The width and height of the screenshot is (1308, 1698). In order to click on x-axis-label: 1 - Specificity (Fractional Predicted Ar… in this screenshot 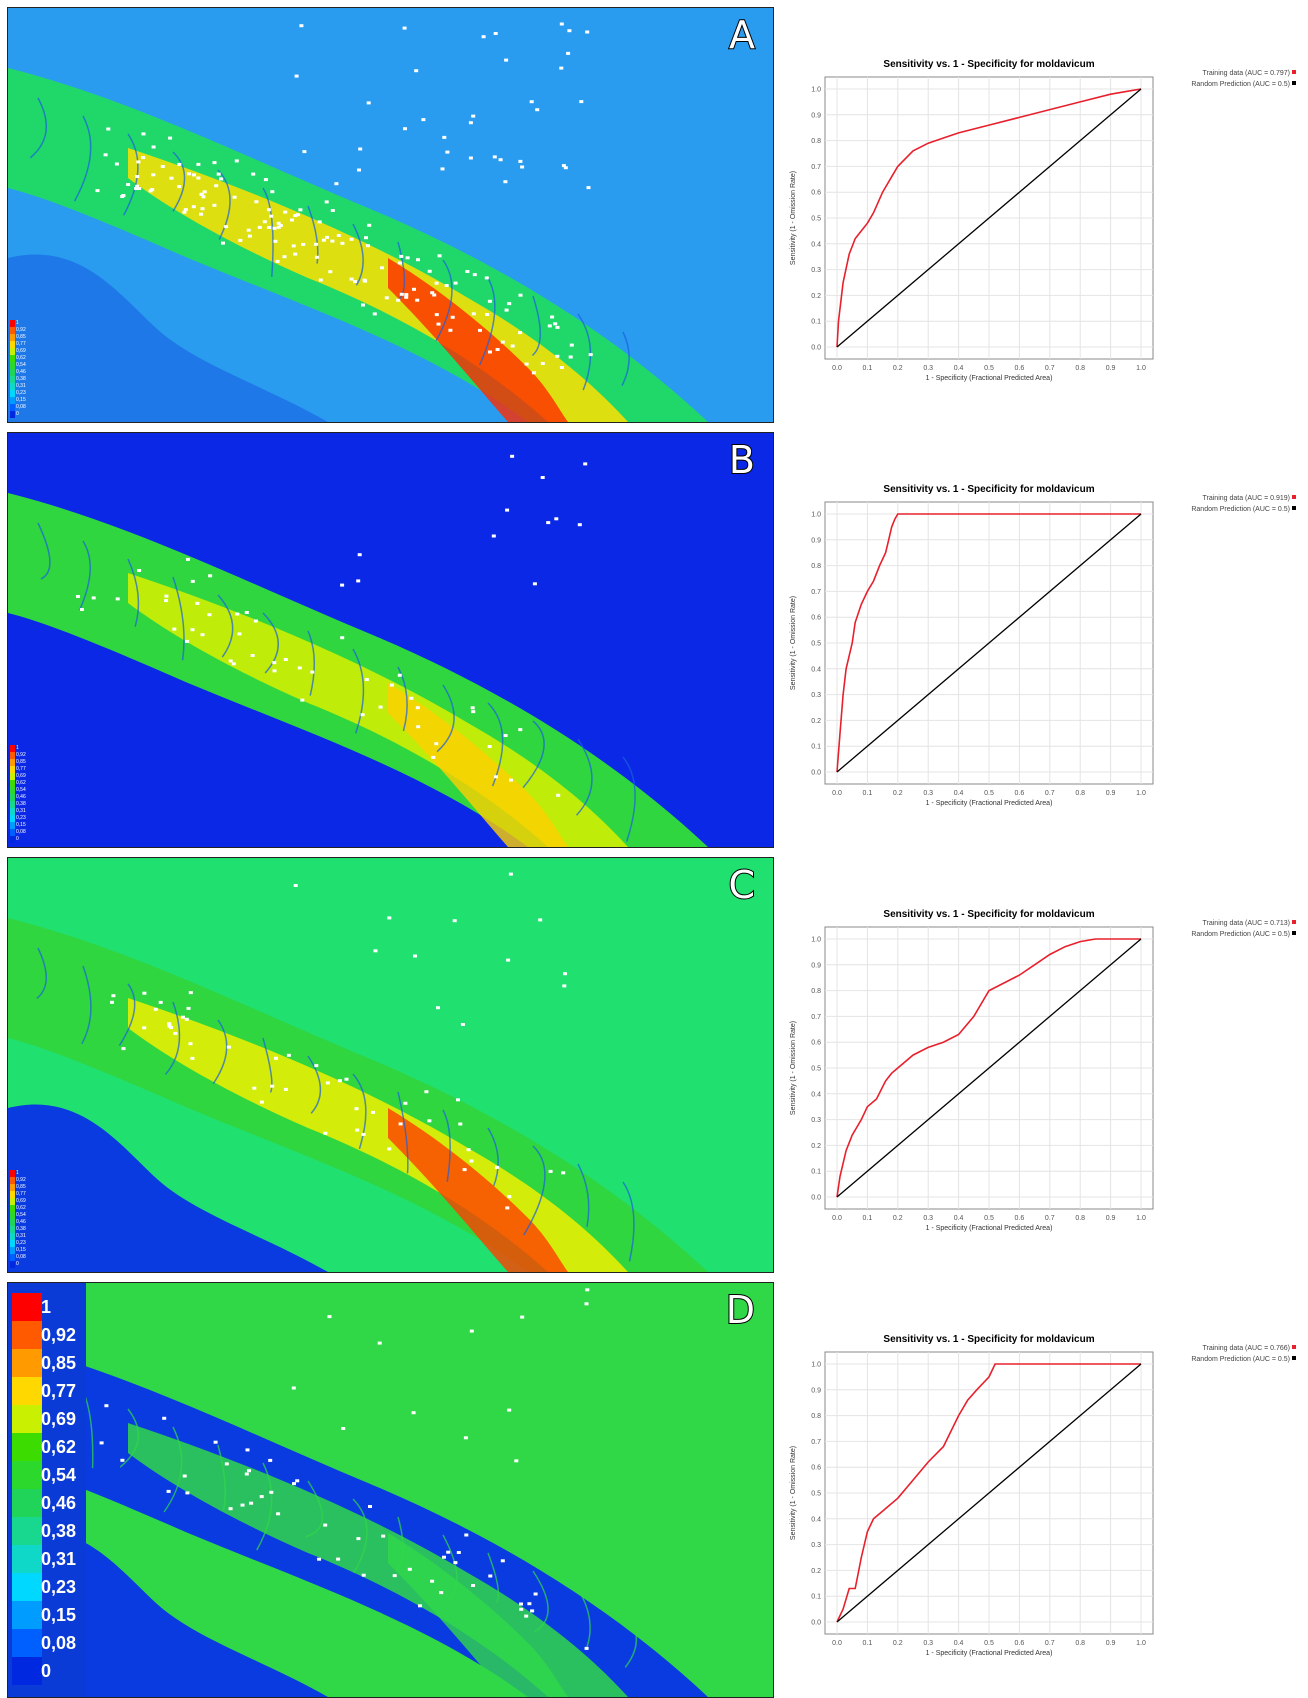, I will do `click(989, 803)`.